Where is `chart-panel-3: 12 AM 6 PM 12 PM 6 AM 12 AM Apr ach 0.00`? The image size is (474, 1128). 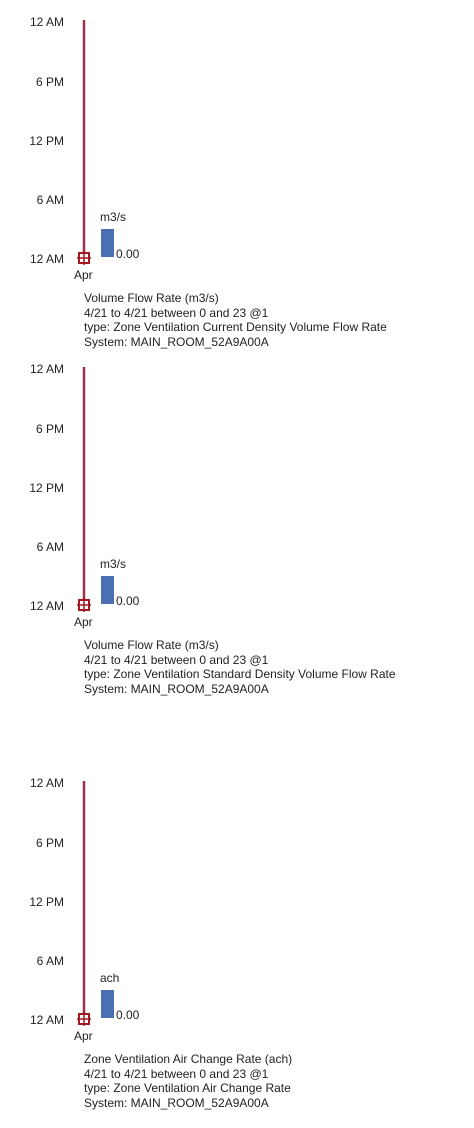 chart-panel-3: 12 AM 6 PM 12 PM 6 AM 12 AM Apr ach 0.00 is located at coordinates (84, 909).